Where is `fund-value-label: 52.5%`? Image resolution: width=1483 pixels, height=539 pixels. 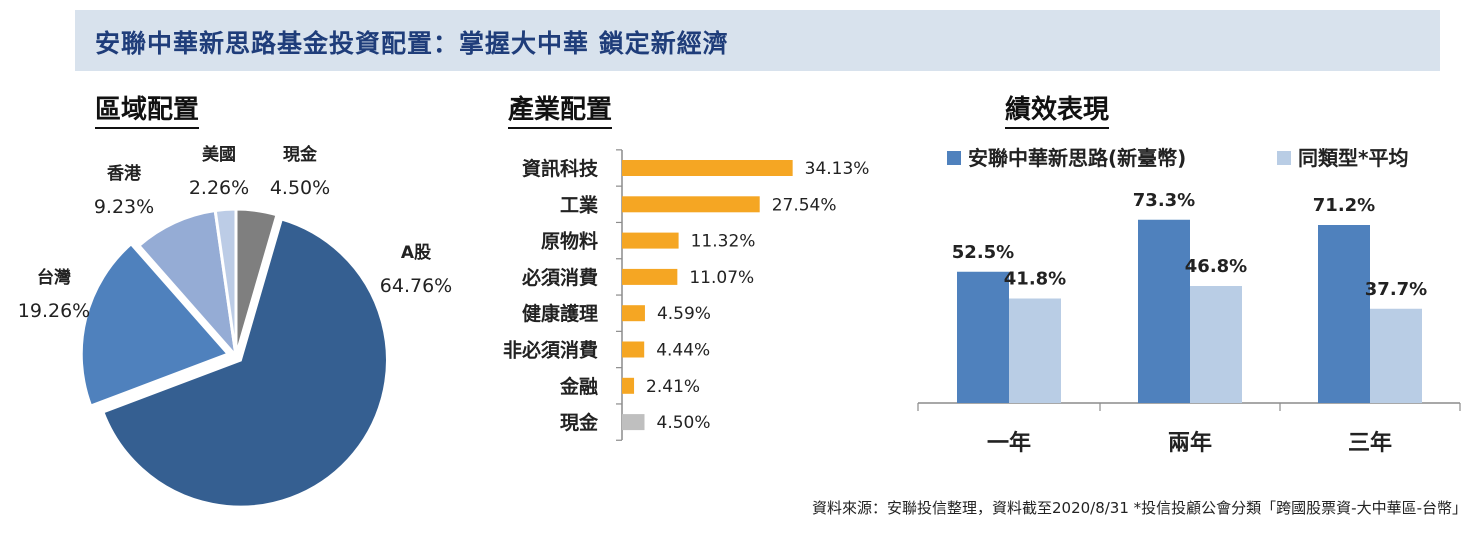 fund-value-label: 52.5% is located at coordinates (983, 252).